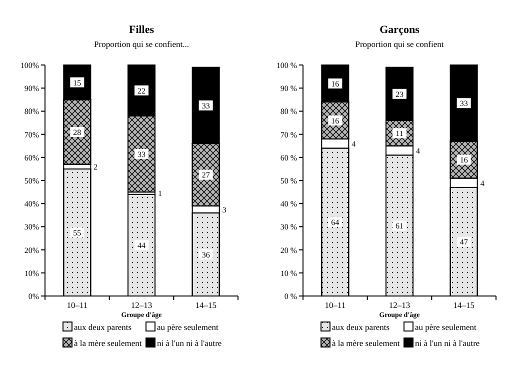 This screenshot has width=508, height=365. I want to click on data-label: 36, so click(206, 255).